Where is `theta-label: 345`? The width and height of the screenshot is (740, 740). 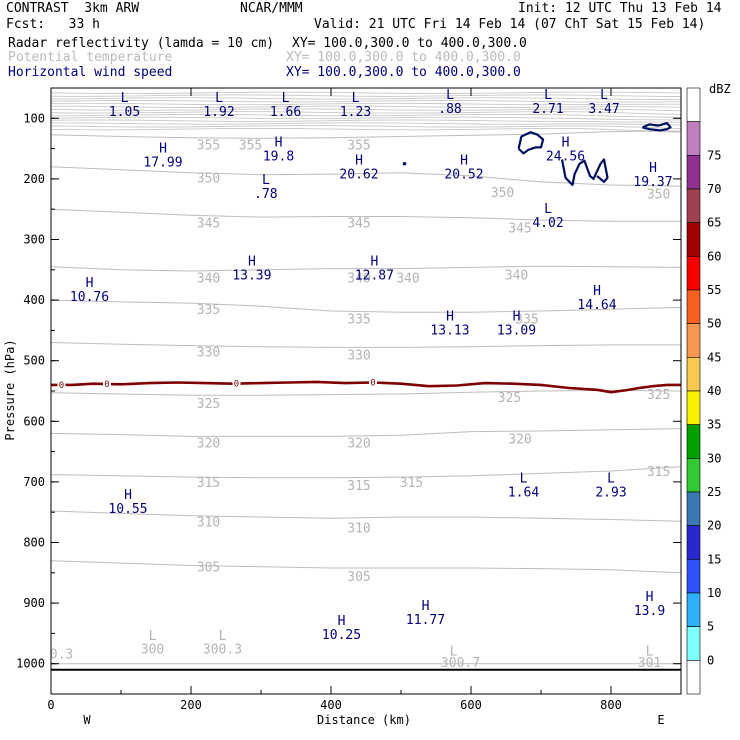
theta-label: 345 is located at coordinates (519, 228).